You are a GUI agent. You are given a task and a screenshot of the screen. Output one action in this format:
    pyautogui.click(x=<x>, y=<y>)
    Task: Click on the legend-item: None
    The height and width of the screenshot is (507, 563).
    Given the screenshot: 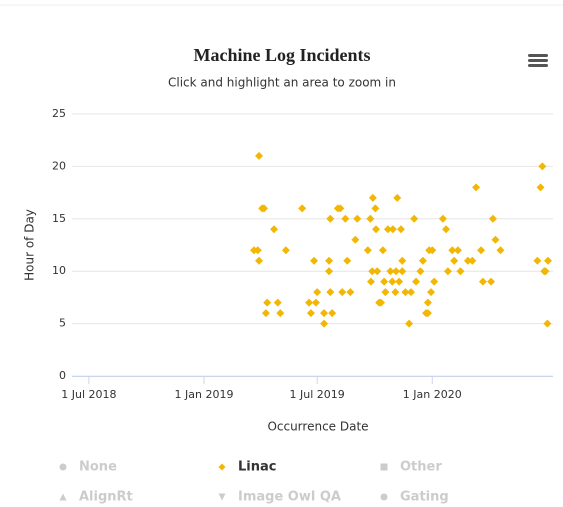 What is the action you would take?
    pyautogui.click(x=88, y=467)
    